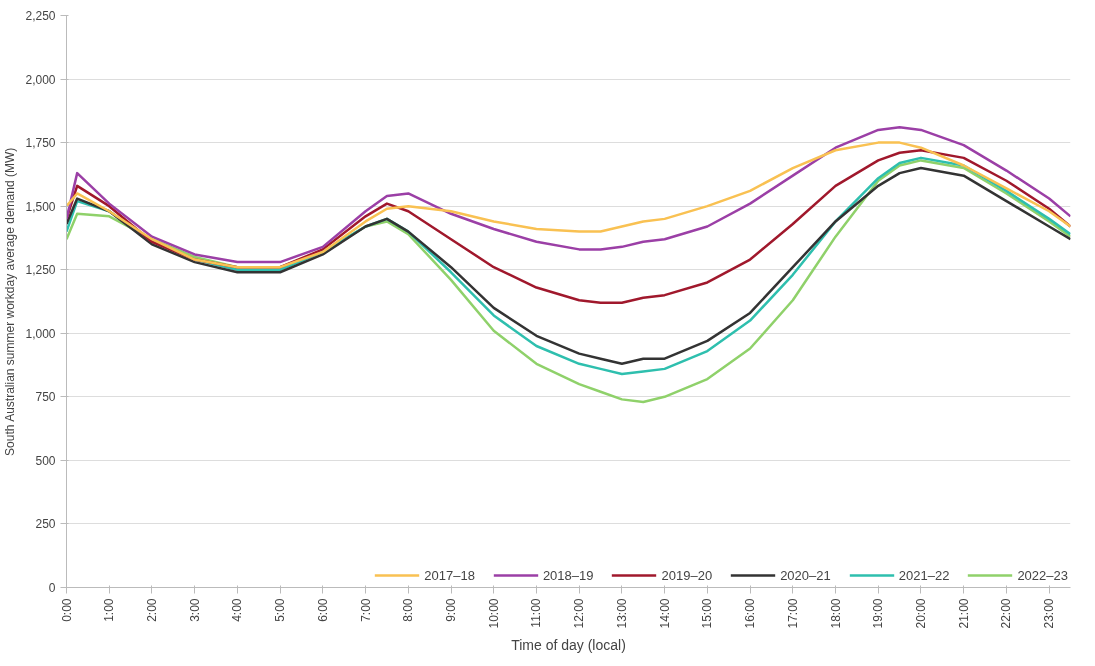 Image resolution: width=1095 pixels, height=666 pixels. What do you see at coordinates (878, 613) in the screenshot?
I see `x-tick-label: 19:00` at bounding box center [878, 613].